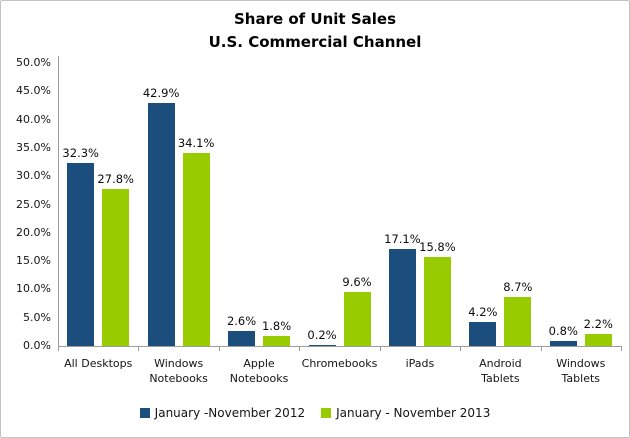  What do you see at coordinates (241, 321) in the screenshot?
I see `bar-value-label: 2.6%` at bounding box center [241, 321].